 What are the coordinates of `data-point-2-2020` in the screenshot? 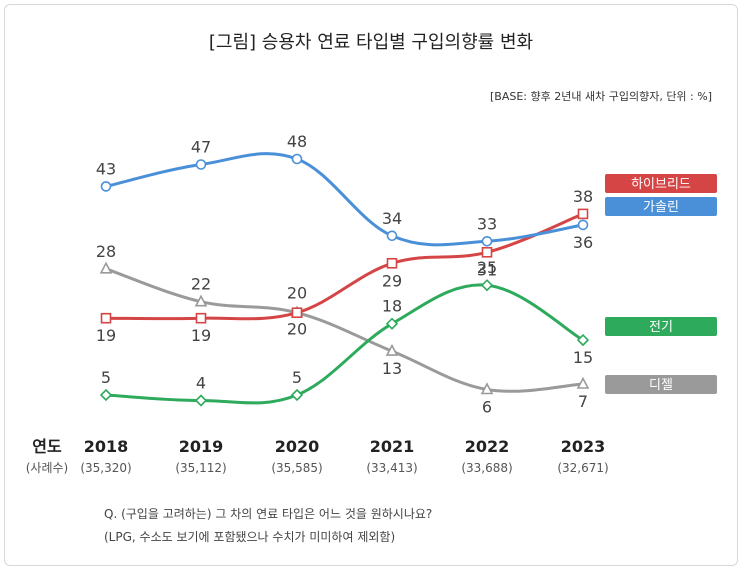 It's located at (297, 313).